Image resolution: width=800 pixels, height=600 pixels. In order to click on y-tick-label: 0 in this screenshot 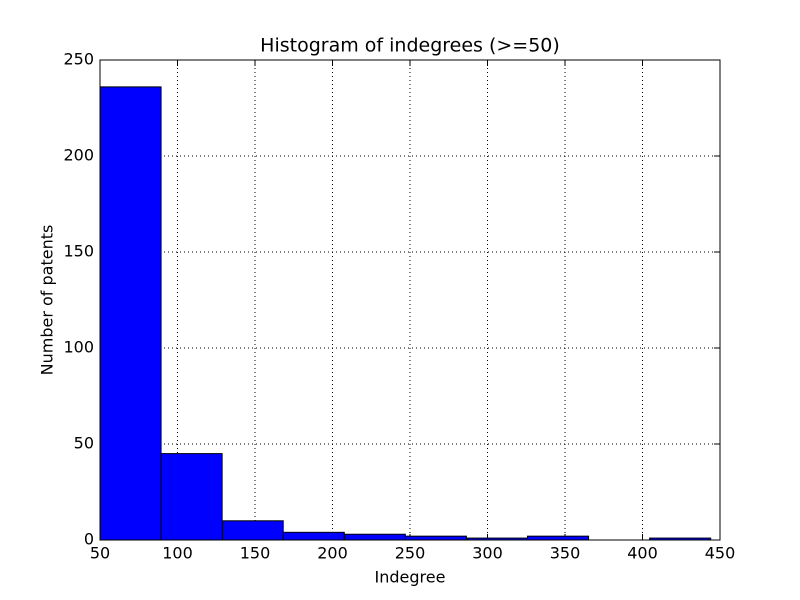, I will do `click(89, 539)`.